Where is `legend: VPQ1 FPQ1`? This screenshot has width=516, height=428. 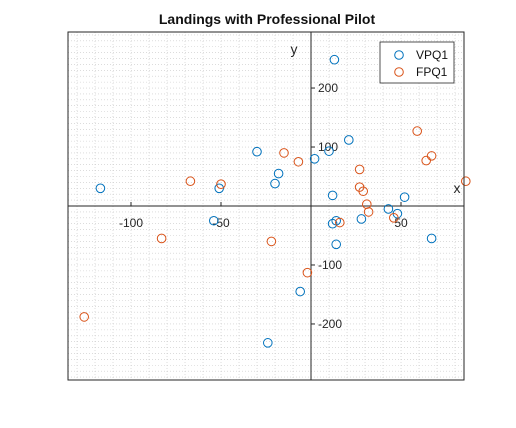 legend: VPQ1 FPQ1 is located at coordinates (417, 62).